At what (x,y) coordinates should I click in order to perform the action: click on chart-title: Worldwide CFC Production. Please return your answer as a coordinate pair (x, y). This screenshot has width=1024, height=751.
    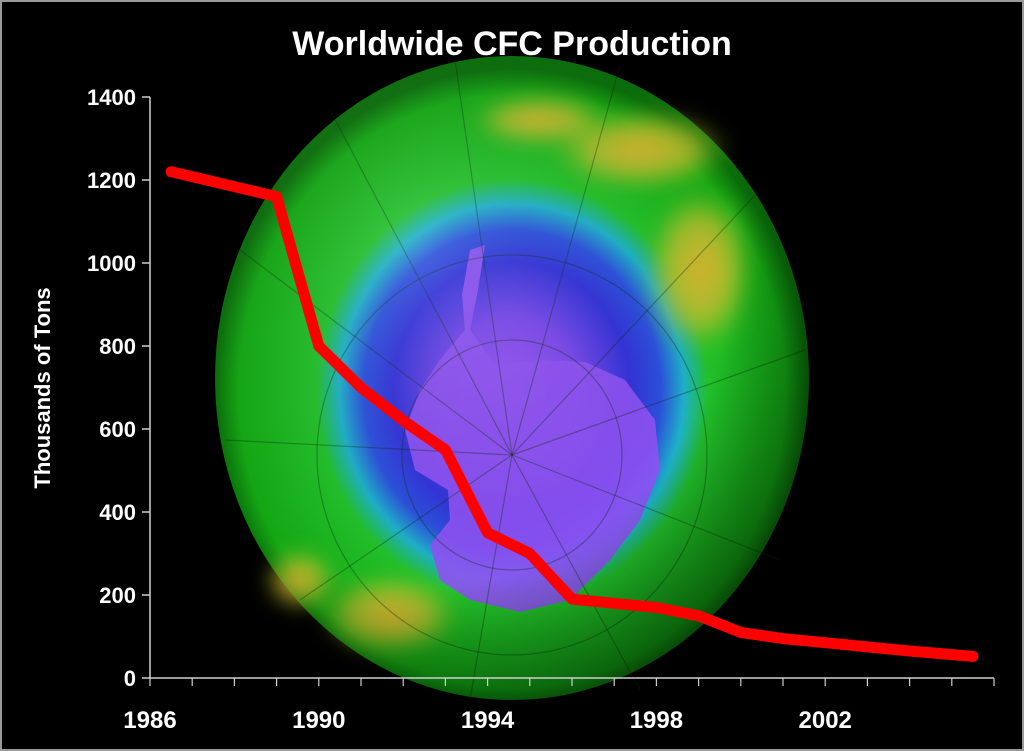
    Looking at the image, I should click on (511, 44).